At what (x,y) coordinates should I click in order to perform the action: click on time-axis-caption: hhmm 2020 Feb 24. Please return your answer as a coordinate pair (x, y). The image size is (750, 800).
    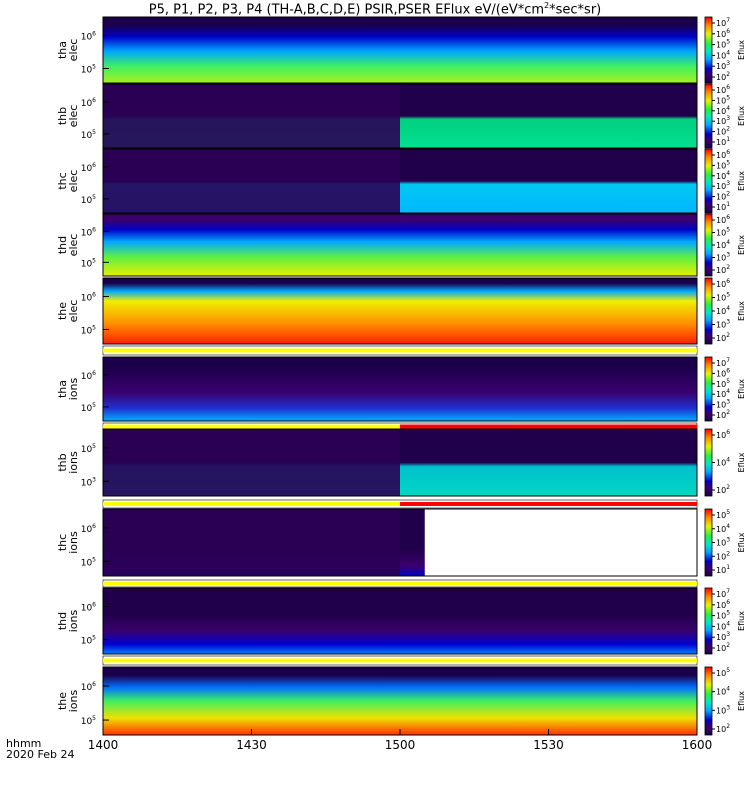
    Looking at the image, I should click on (40, 749).